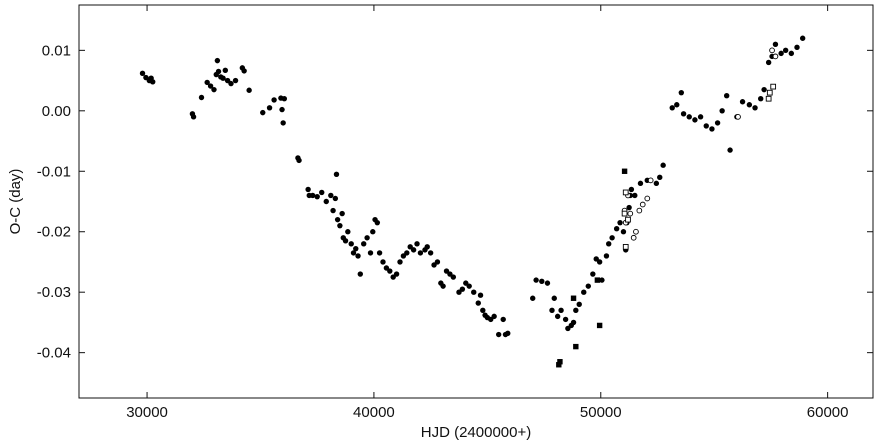  What do you see at coordinates (147, 412) in the screenshot?
I see `x-tick-label: 30000` at bounding box center [147, 412].